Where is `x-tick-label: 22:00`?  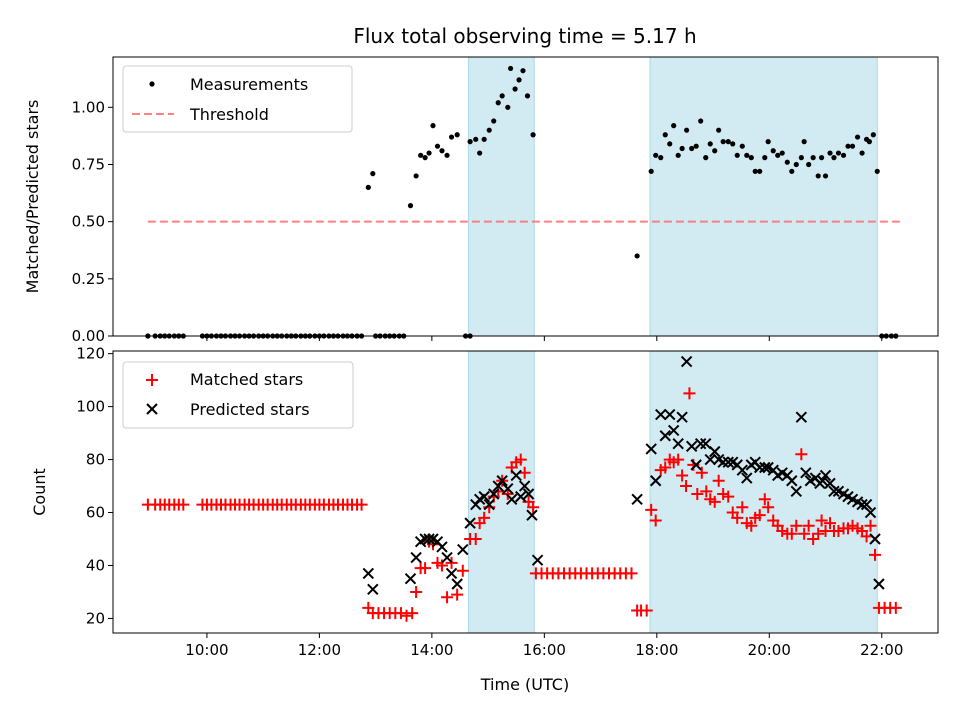 x-tick-label: 22:00 is located at coordinates (881, 650).